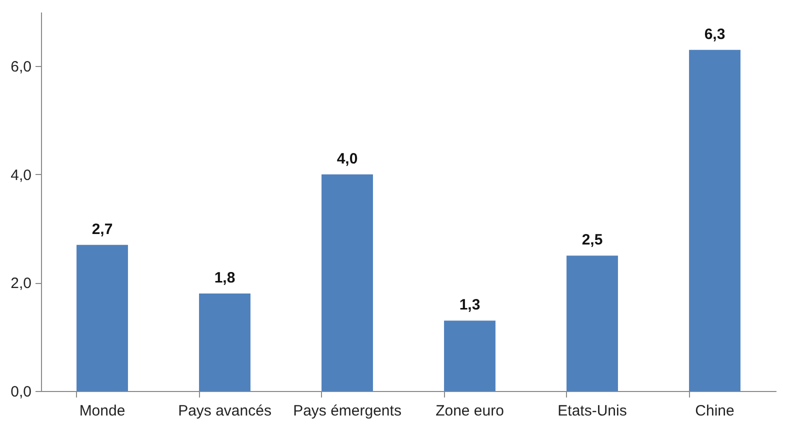  Describe the element at coordinates (21, 283) in the screenshot. I see `y-tick-label: 2,0` at that location.